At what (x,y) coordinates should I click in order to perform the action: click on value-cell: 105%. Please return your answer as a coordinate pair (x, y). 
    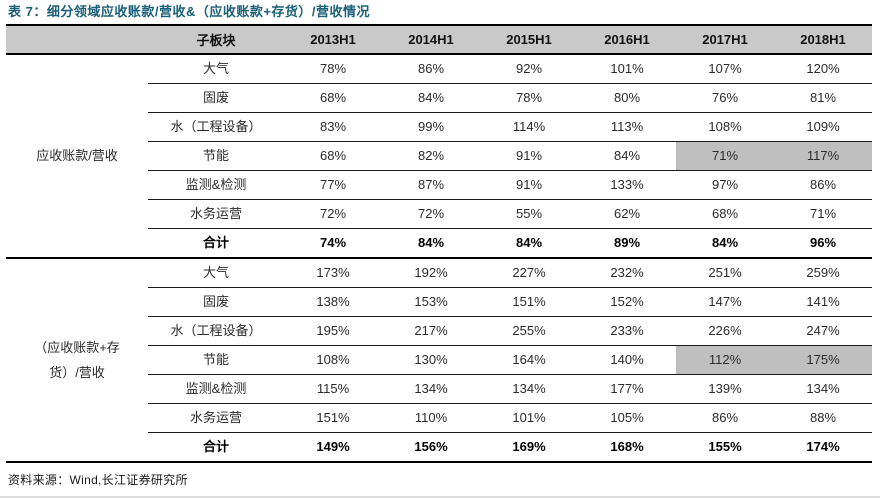
    Looking at the image, I should click on (627, 418).